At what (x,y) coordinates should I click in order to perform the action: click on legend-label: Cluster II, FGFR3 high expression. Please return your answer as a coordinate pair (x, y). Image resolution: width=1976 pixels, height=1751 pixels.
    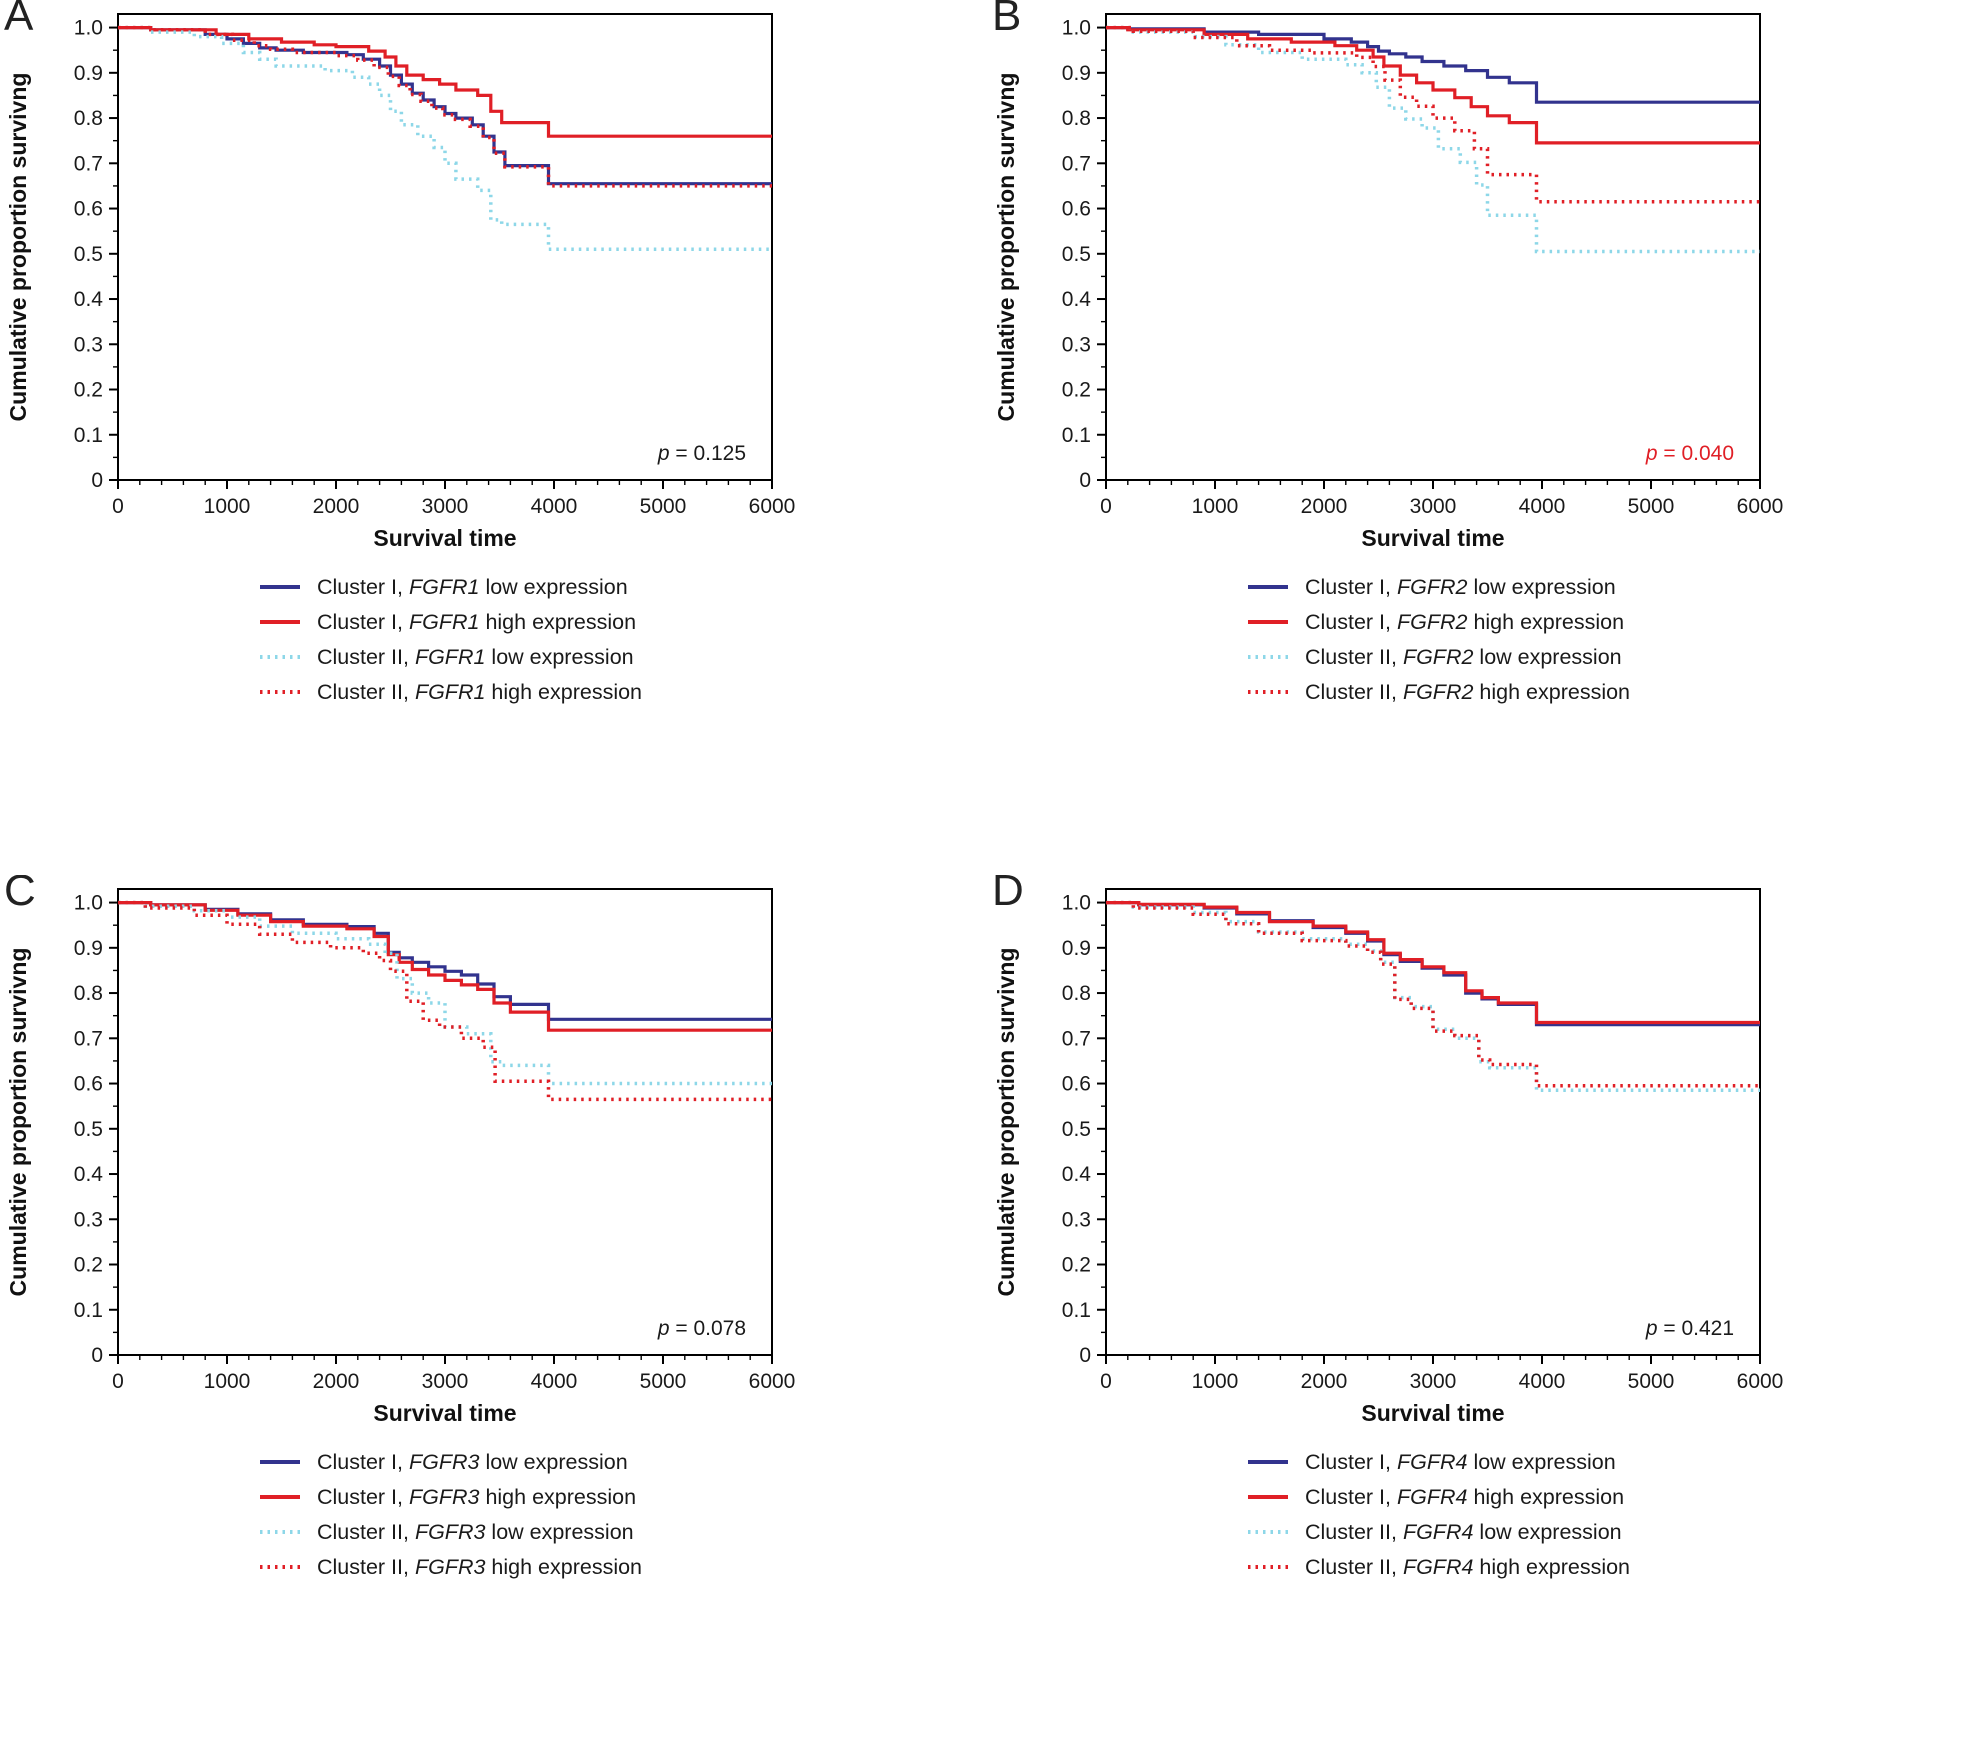
    Looking at the image, I should click on (479, 1566).